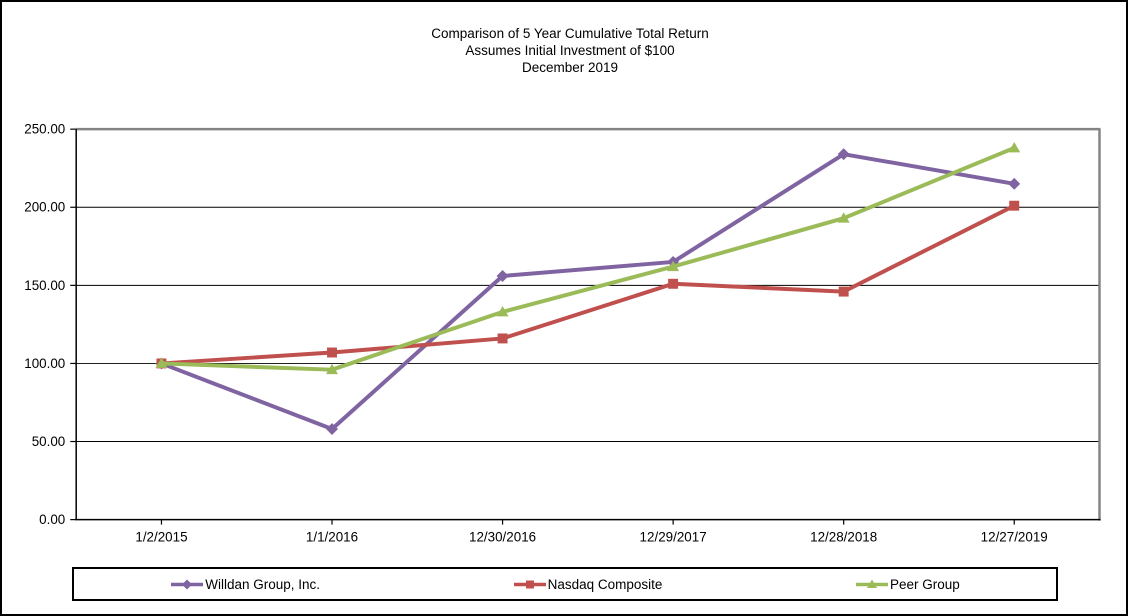  What do you see at coordinates (570, 67) in the screenshot?
I see `chart-title-line-3: December 2019` at bounding box center [570, 67].